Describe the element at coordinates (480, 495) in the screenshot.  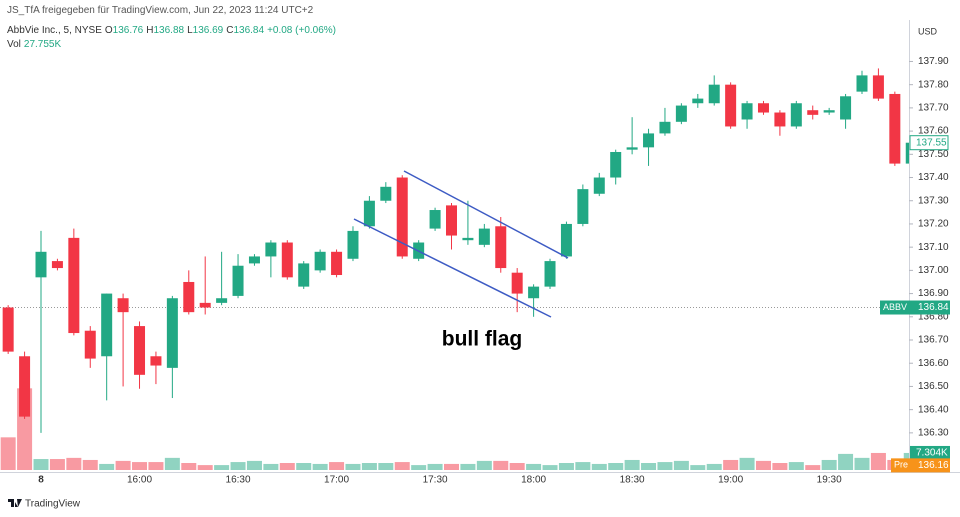
I see `time-axis-bg` at that location.